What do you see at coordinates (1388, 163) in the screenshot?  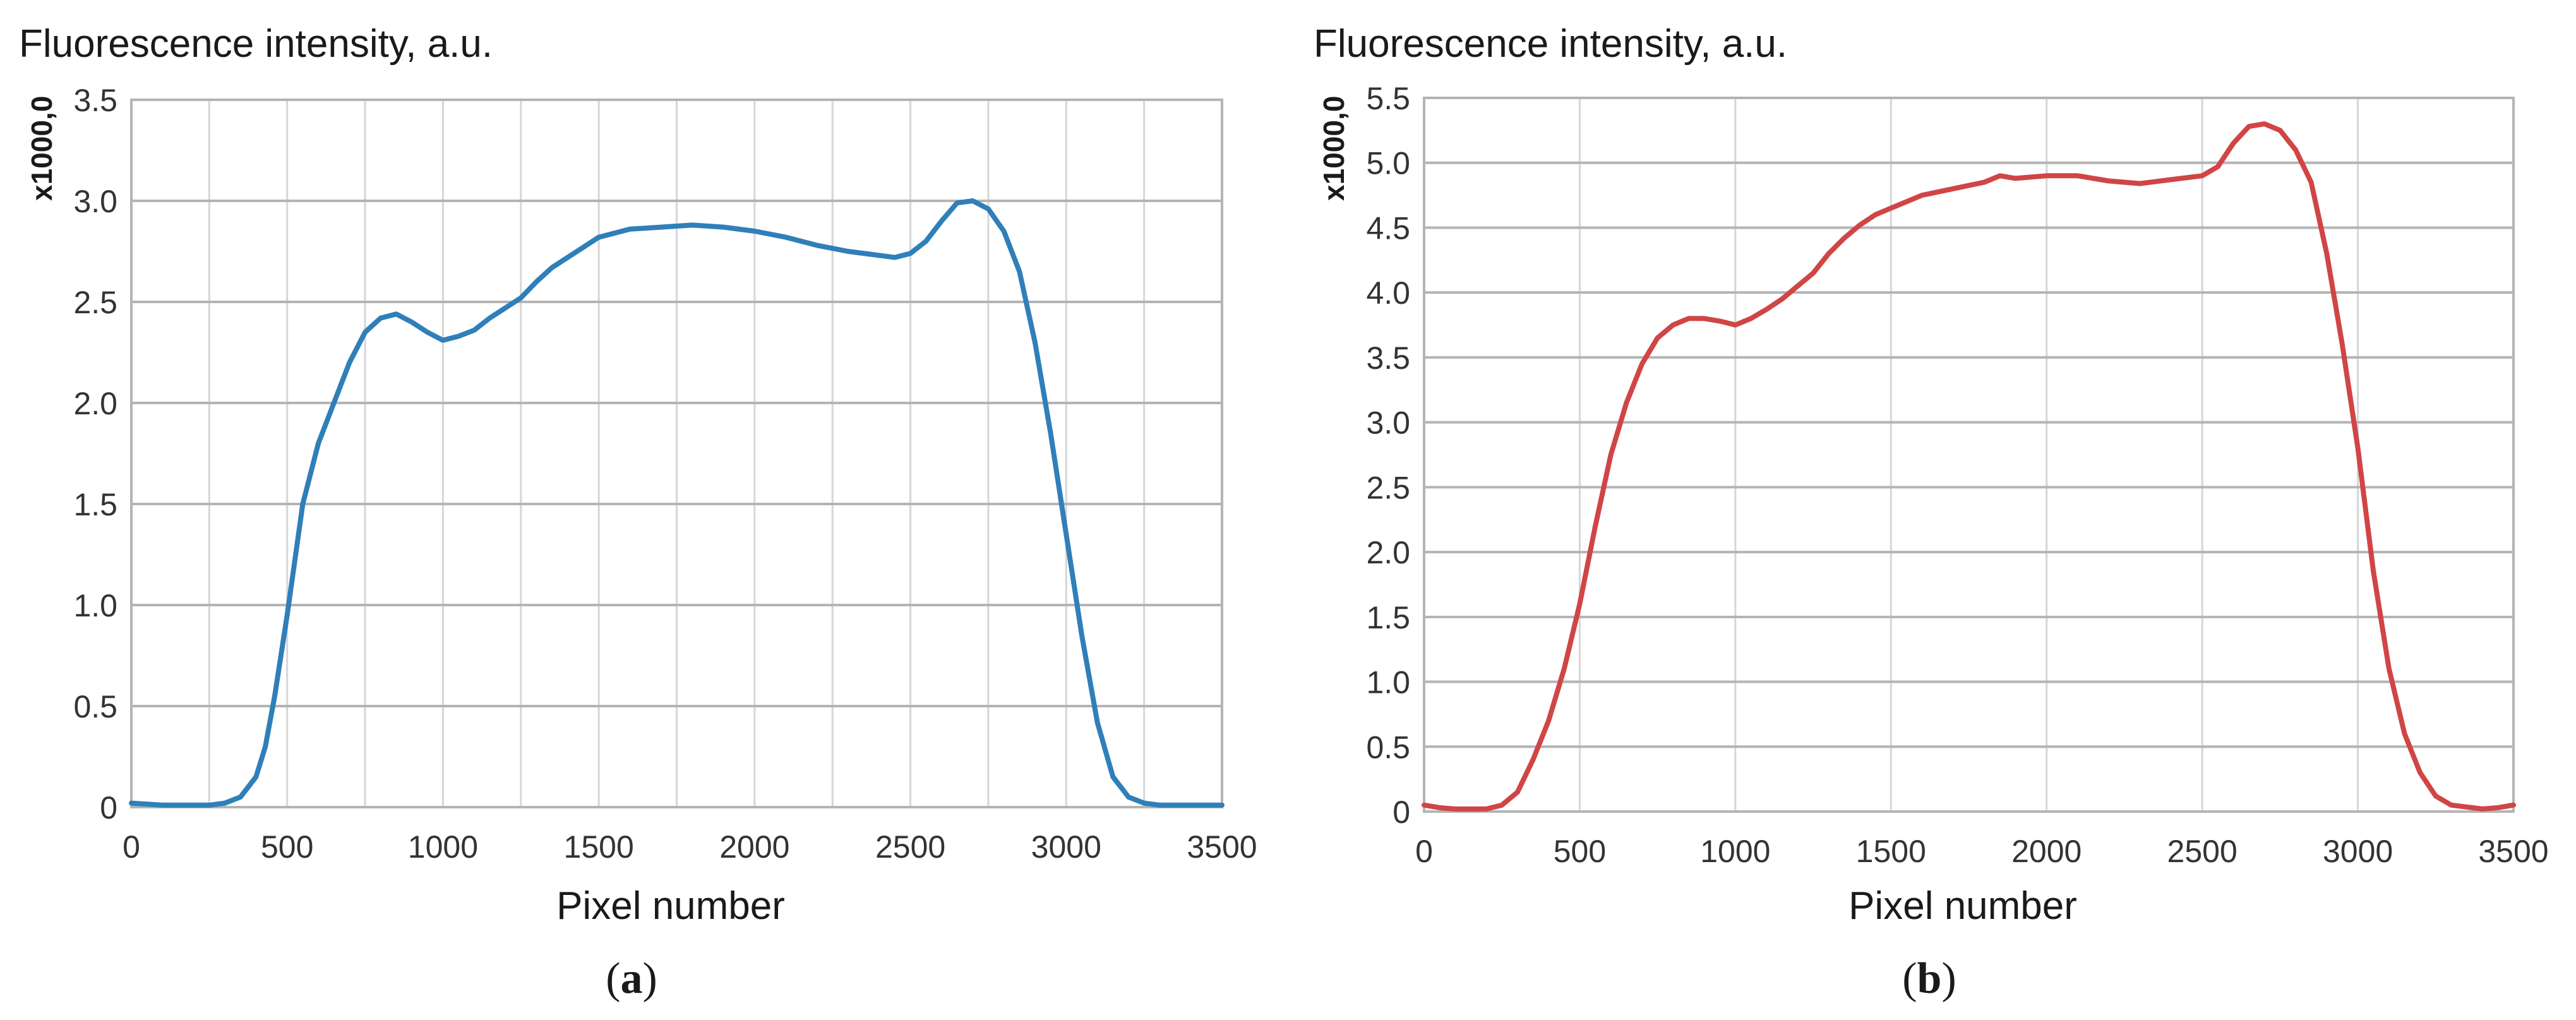 I see `y-tick-label: 5.0` at bounding box center [1388, 163].